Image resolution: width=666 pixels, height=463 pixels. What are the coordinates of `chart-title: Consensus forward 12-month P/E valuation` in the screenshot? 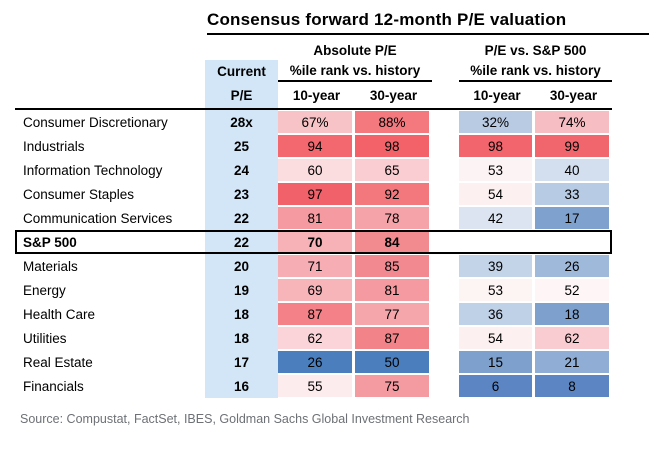 It's located at (428, 22).